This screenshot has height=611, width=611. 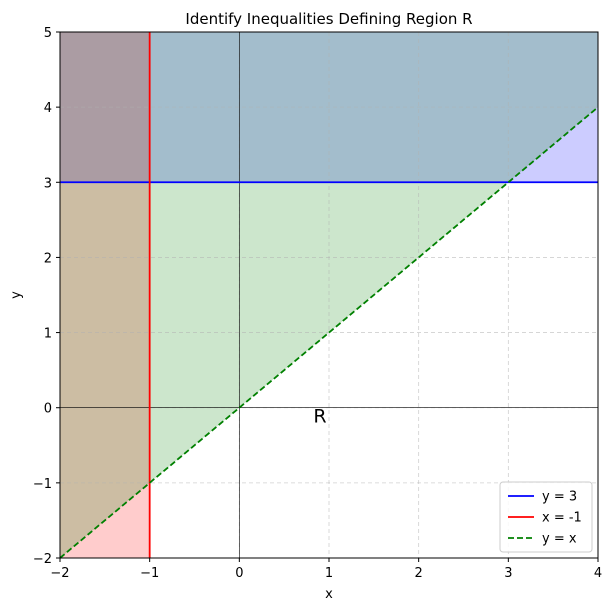 I want to click on y-tick-label: 3, so click(x=48, y=183).